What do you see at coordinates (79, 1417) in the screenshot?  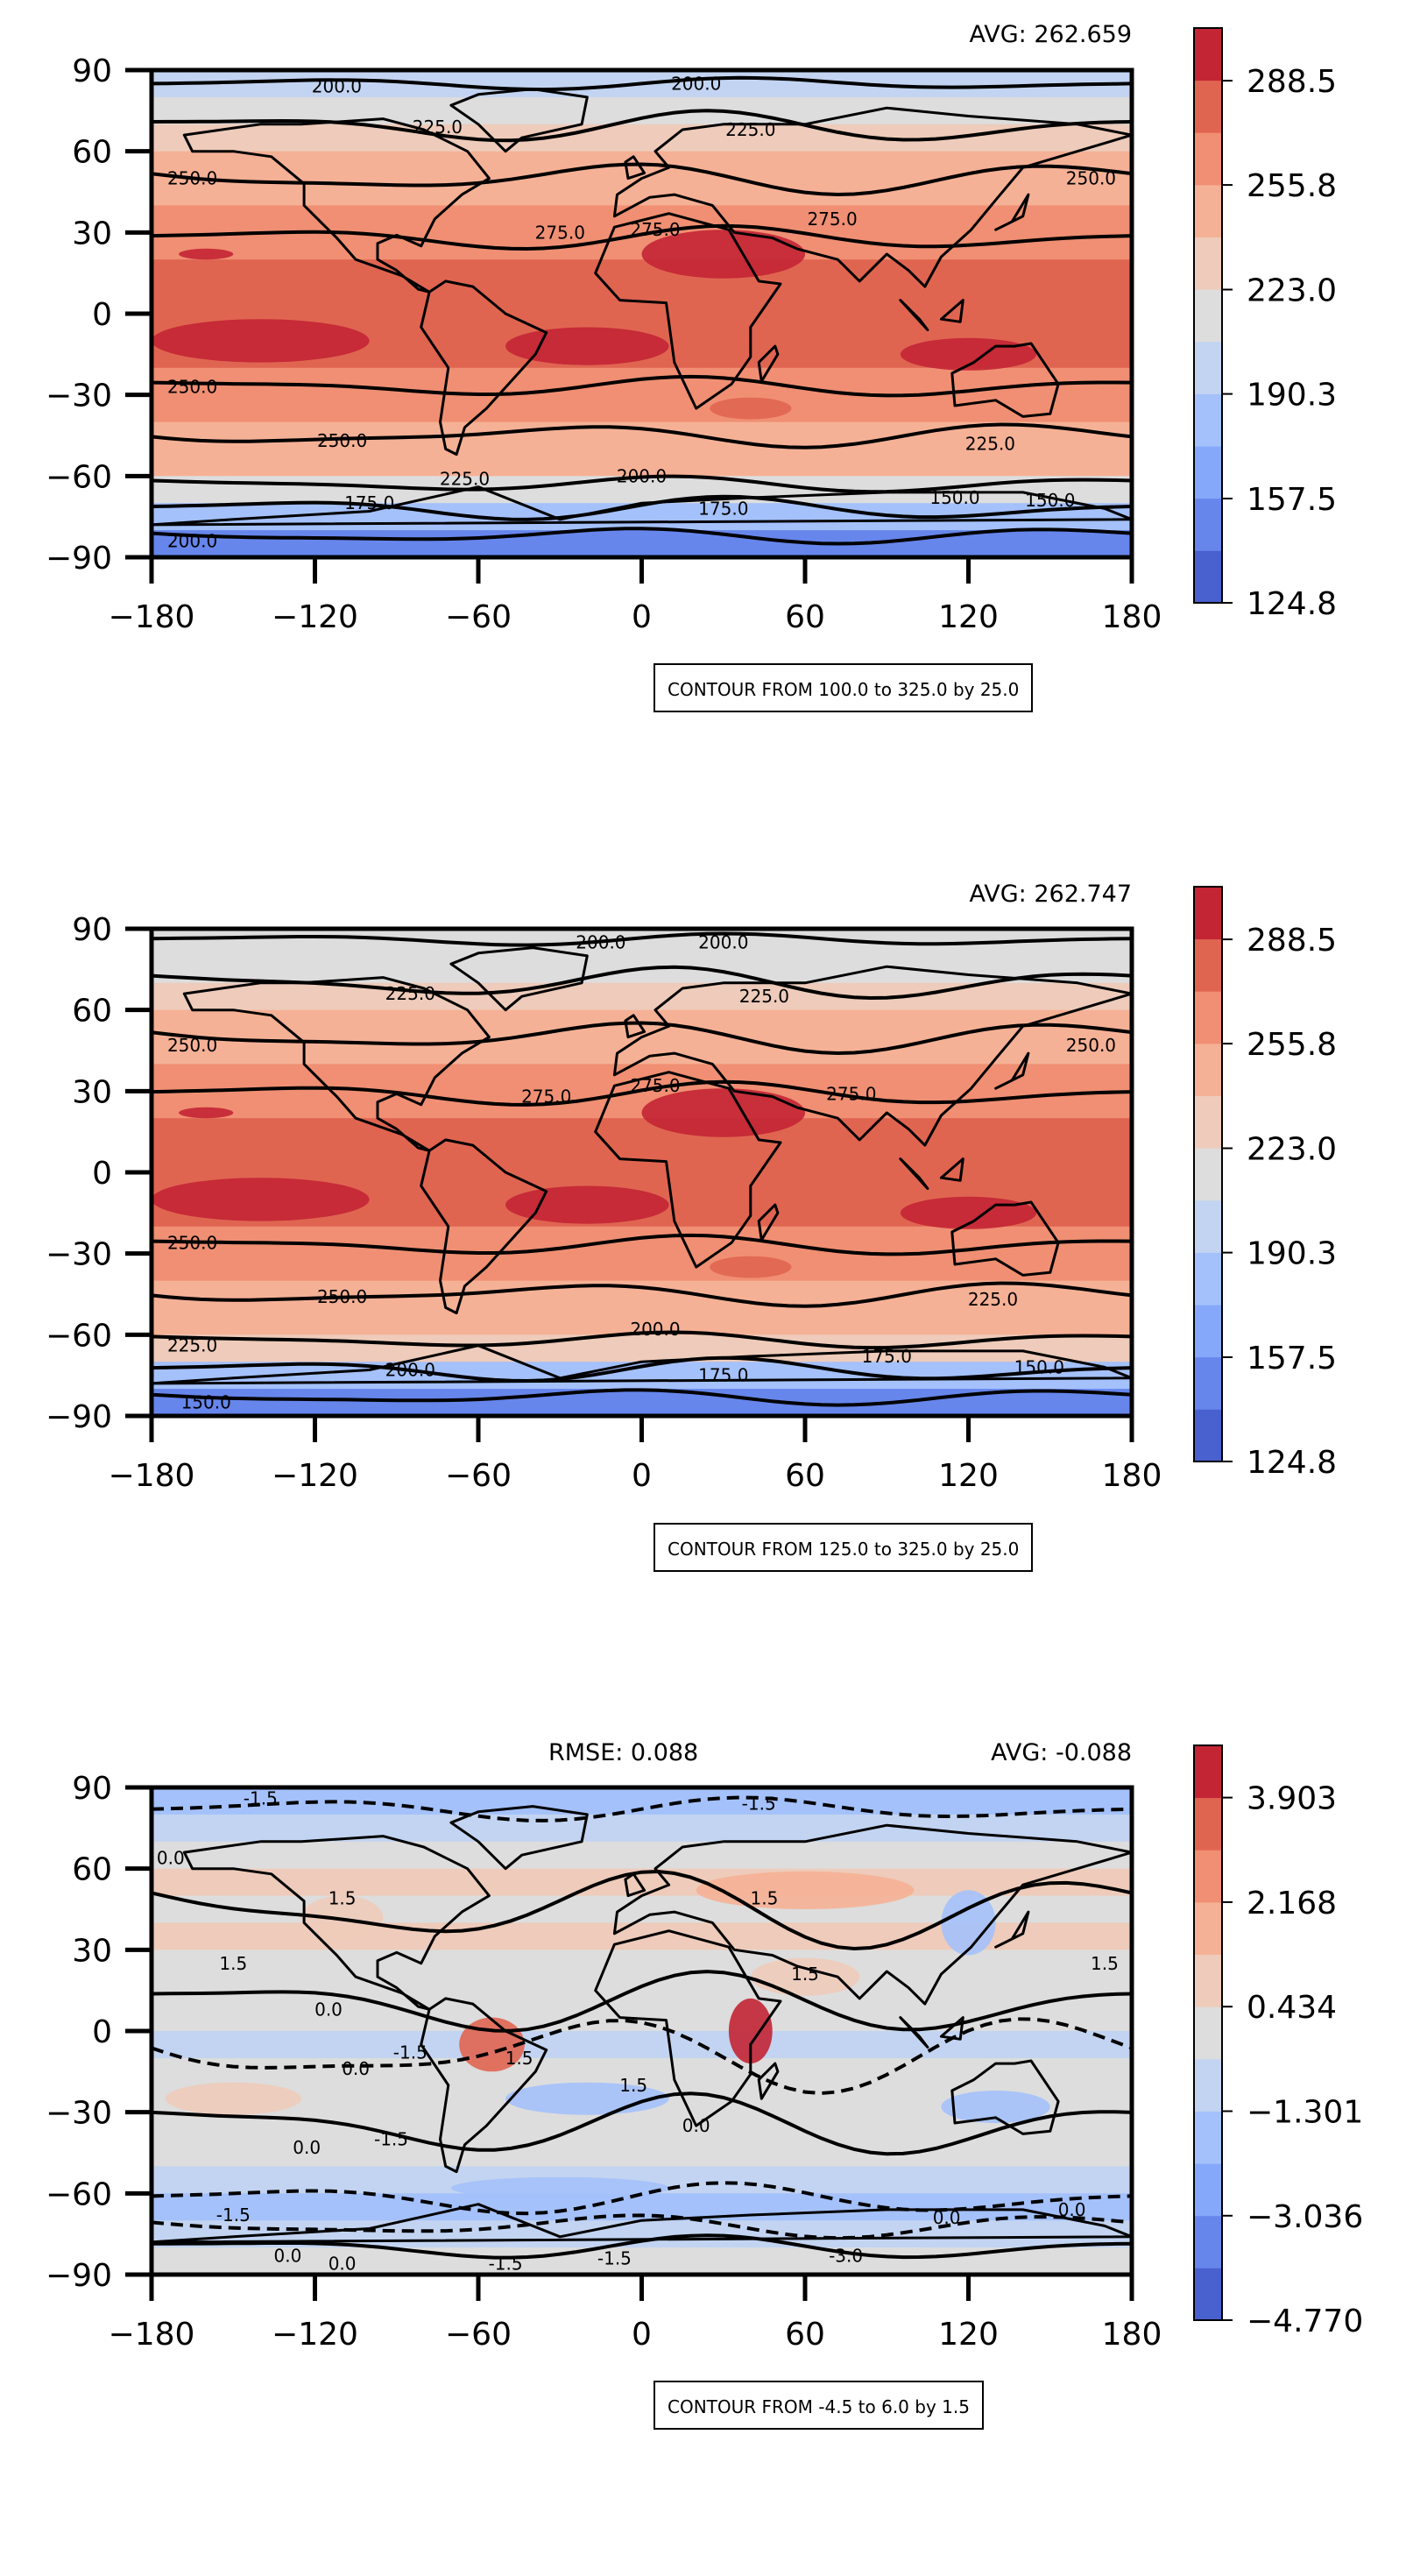 I see `y-tick-label: −90` at bounding box center [79, 1417].